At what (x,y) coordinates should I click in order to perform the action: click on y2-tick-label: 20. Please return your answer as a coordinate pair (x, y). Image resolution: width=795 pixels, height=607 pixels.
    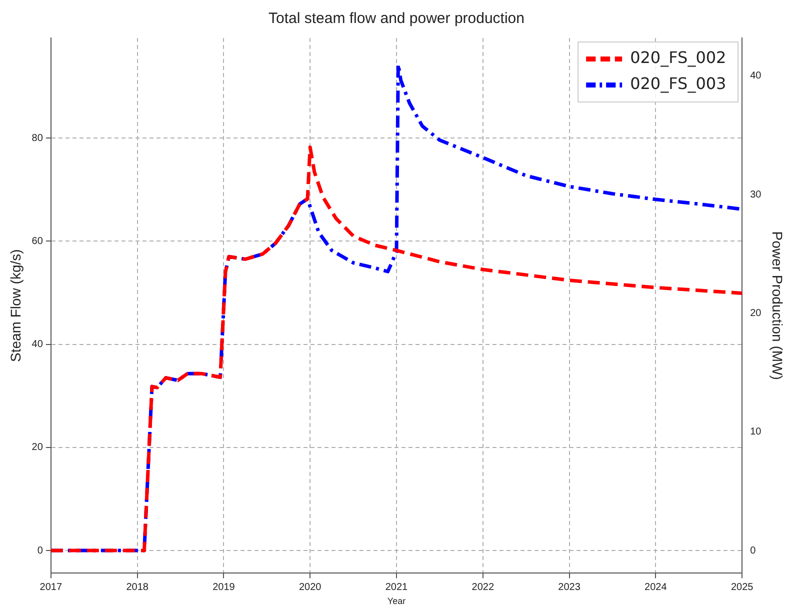
    Looking at the image, I should click on (756, 314).